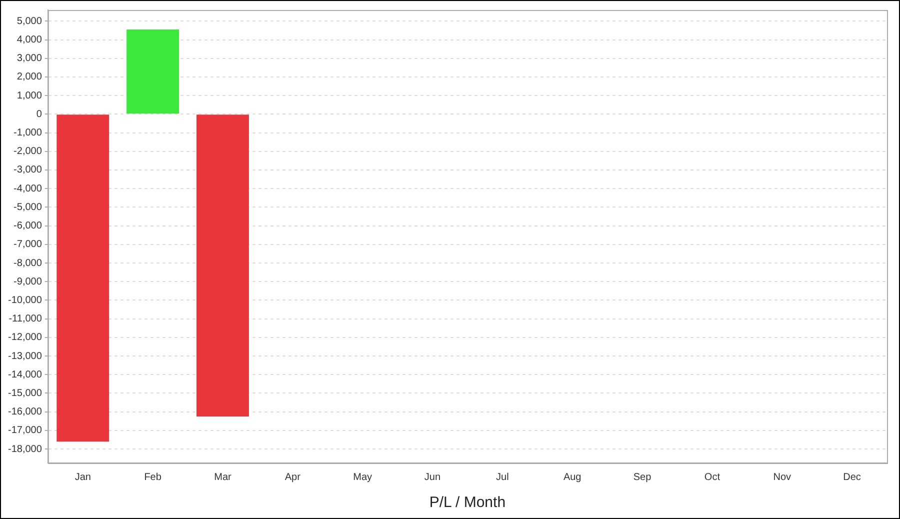  I want to click on y-tick-label: -5,000, so click(28, 207).